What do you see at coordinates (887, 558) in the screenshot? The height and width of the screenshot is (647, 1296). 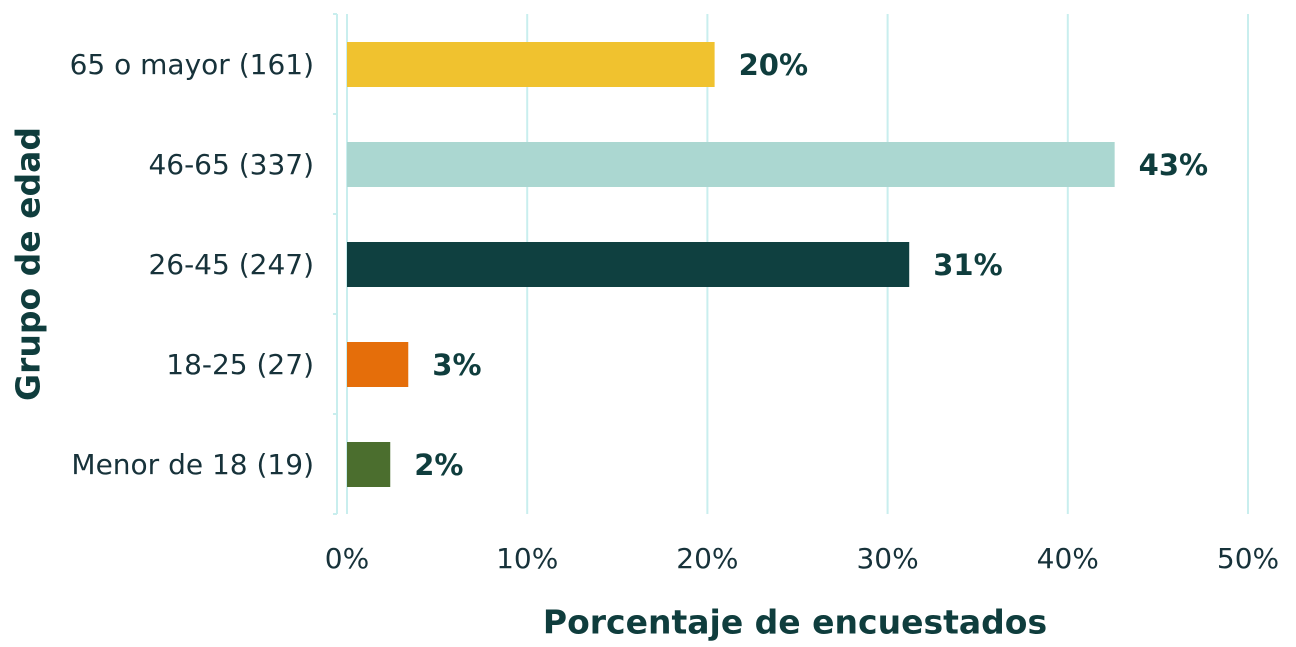 I see `x-tick-label: 30%` at bounding box center [887, 558].